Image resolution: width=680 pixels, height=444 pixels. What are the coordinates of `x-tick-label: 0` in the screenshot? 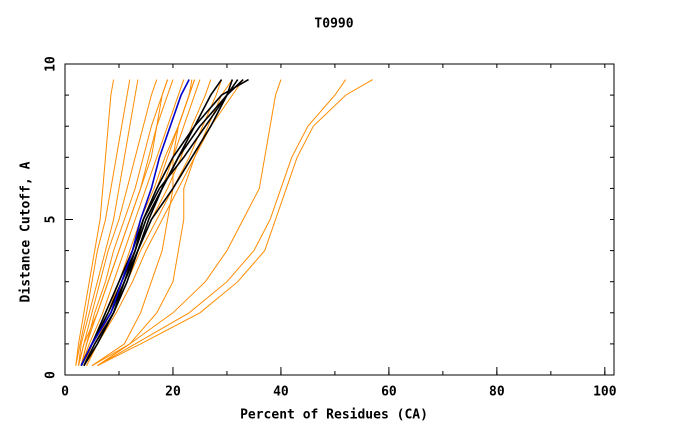 It's located at (65, 392).